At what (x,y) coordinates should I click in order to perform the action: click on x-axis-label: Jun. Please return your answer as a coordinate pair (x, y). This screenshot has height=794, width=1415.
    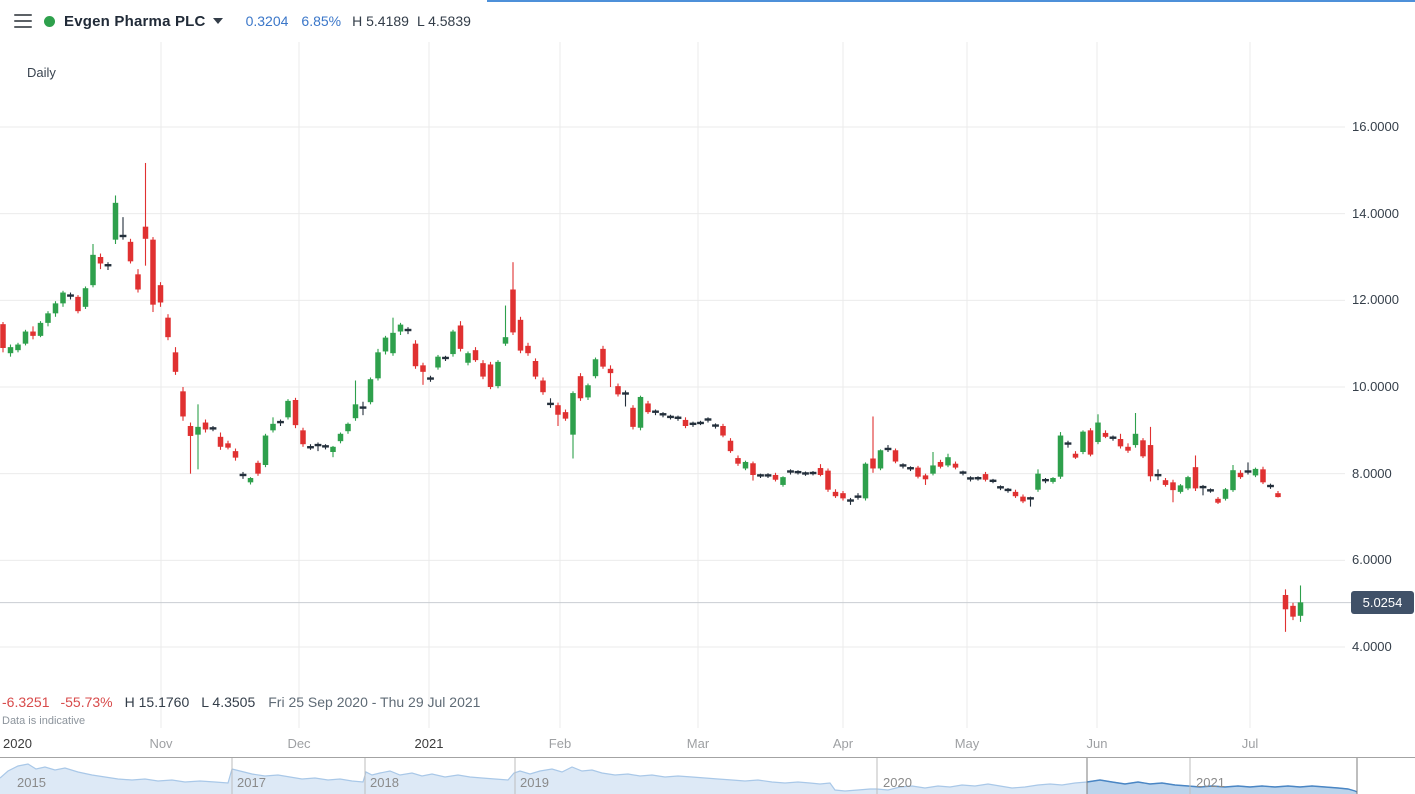
    Looking at the image, I should click on (1097, 743).